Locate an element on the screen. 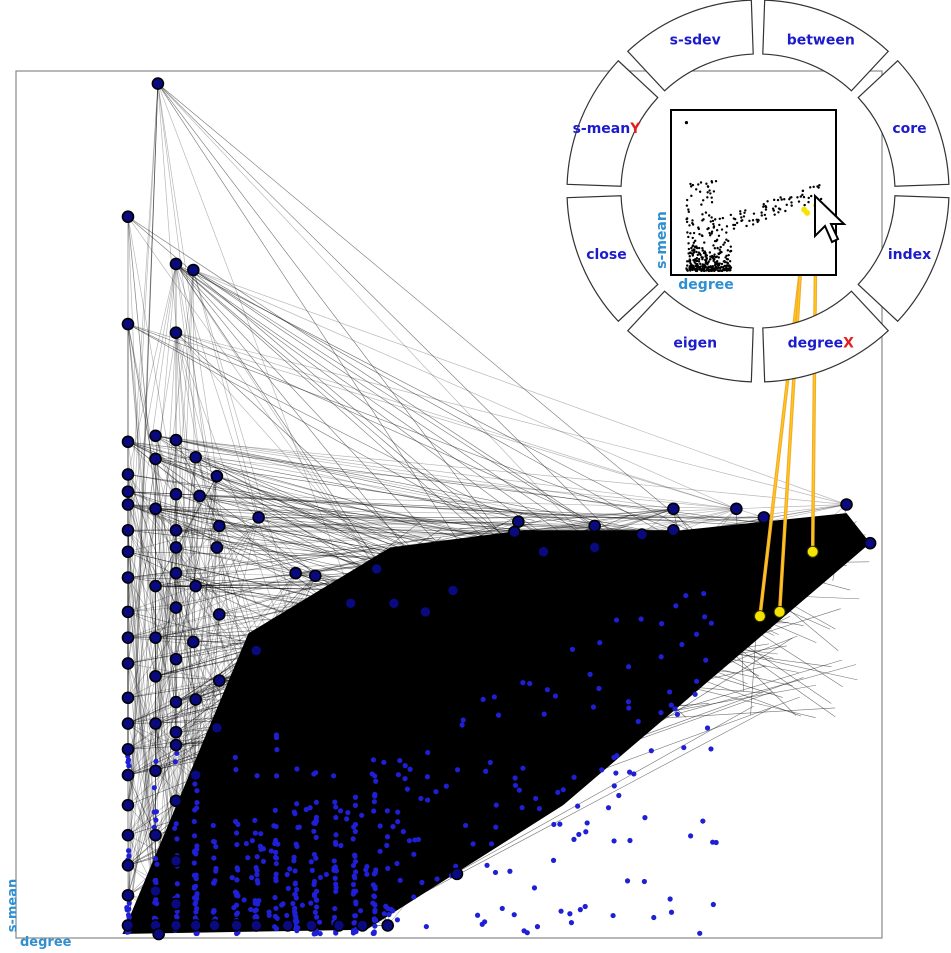 The image size is (951, 953). pie-segment-eigen is located at coordinates (690, 336).